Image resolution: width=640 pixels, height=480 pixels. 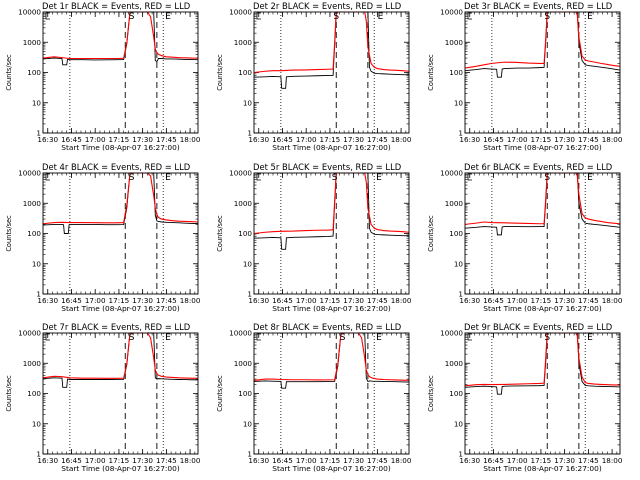 What do you see at coordinates (327, 167) in the screenshot?
I see `chart-title: Det 5r BLACK = Events, RED = LLD` at bounding box center [327, 167].